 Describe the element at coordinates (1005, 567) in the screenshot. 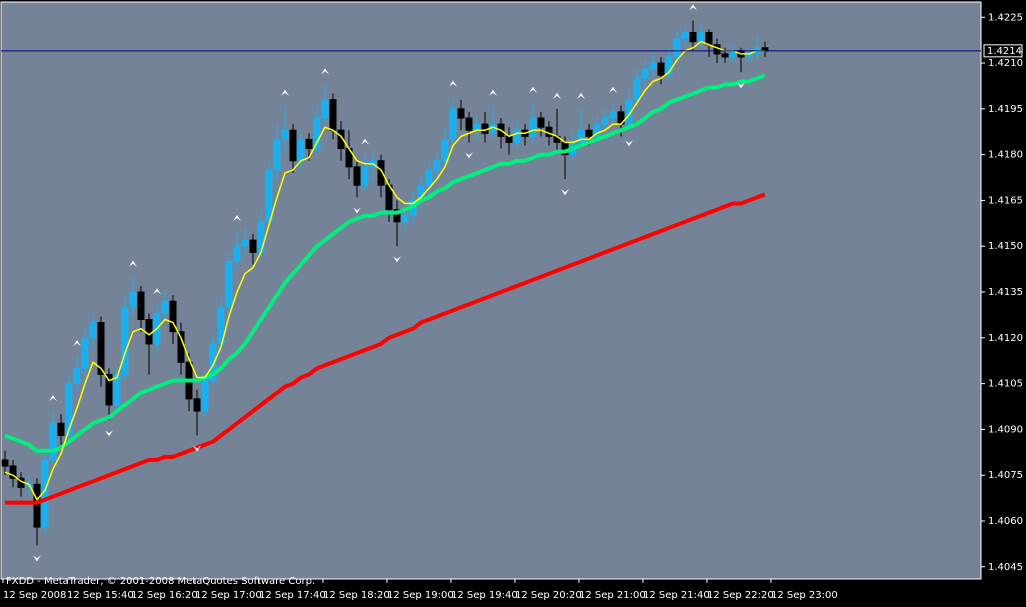

I see `y-tick-label: 1.4045` at that location.